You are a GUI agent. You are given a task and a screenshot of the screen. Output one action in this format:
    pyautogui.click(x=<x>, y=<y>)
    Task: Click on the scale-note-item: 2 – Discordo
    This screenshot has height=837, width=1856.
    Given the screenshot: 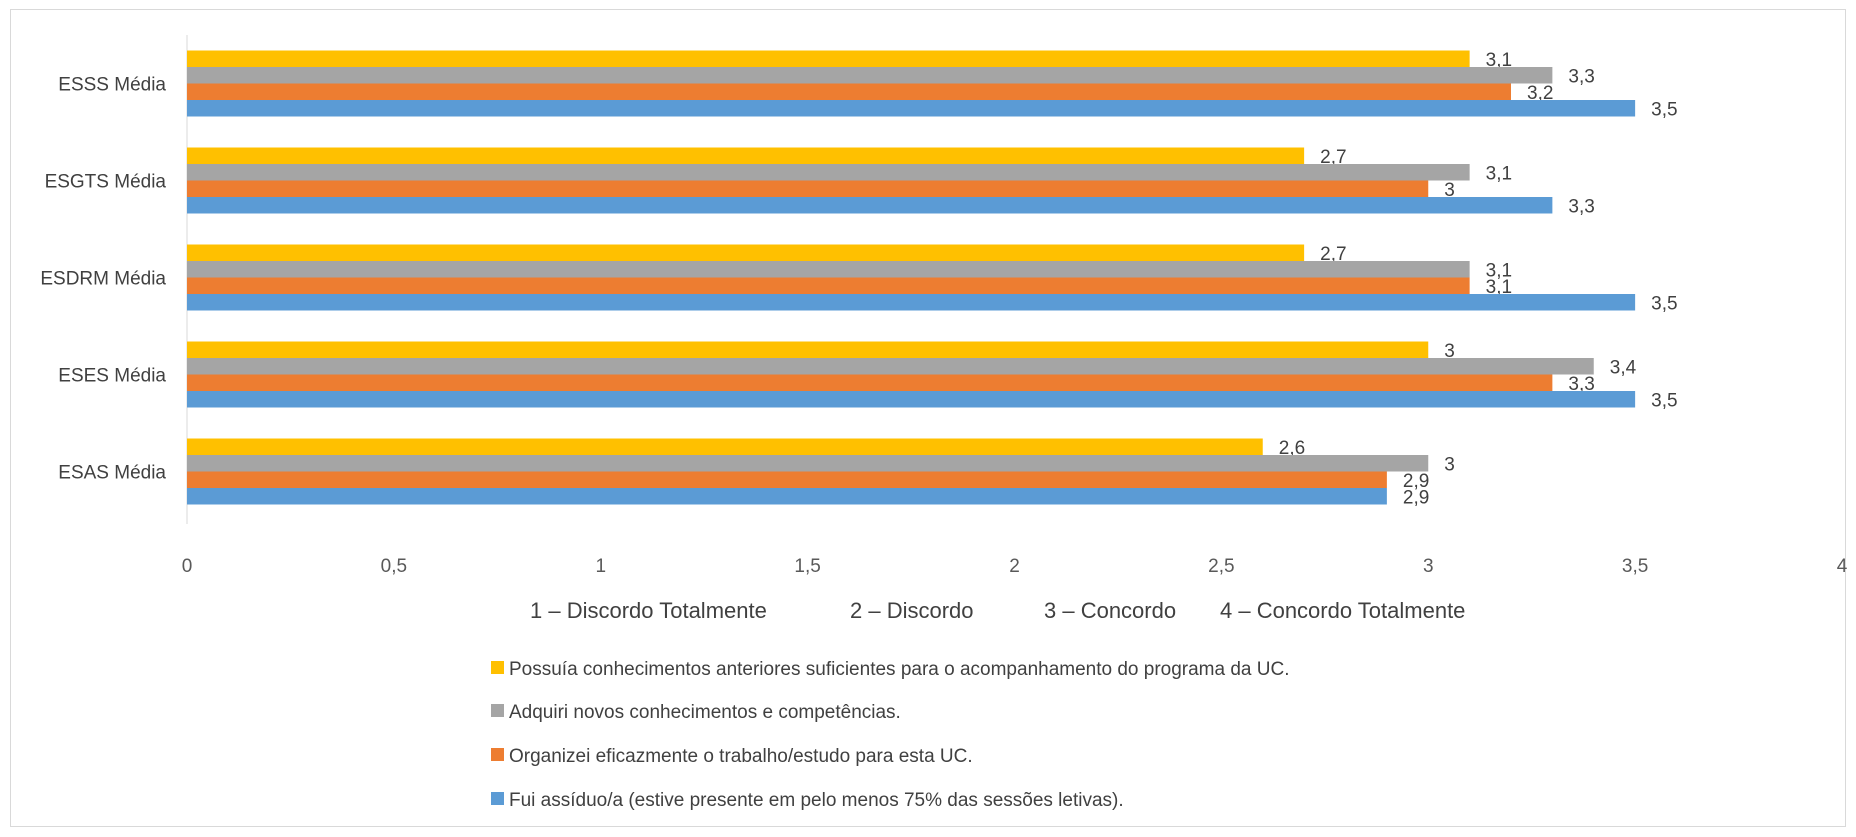 What is the action you would take?
    pyautogui.click(x=912, y=610)
    